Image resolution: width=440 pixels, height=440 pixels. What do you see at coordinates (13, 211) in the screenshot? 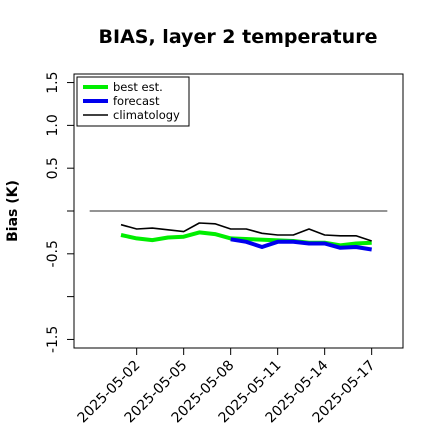
I see `y-axis-label: Bias (K)` at bounding box center [13, 211].